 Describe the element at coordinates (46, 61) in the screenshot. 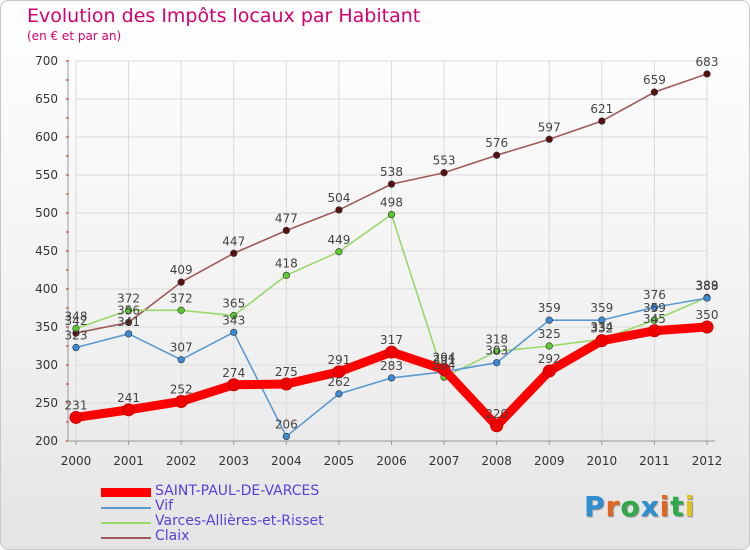

I see `y-tick-label: 700` at that location.